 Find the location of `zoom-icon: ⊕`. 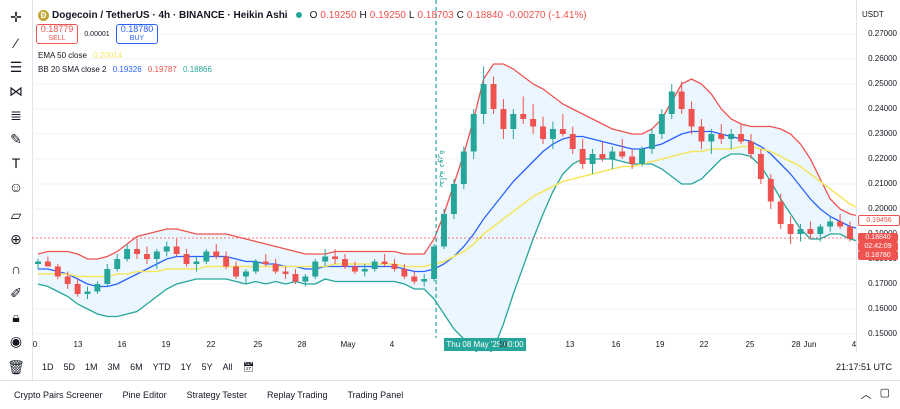

zoom-icon: ⊕ is located at coordinates (16, 238).